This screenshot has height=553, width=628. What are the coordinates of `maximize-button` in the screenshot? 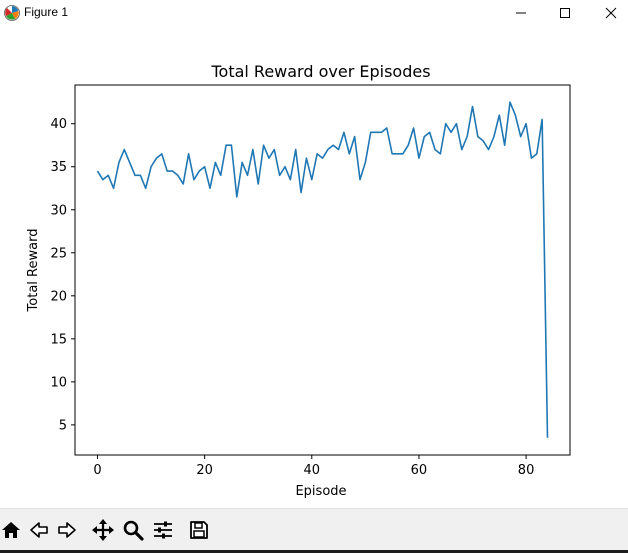 It's located at (565, 13).